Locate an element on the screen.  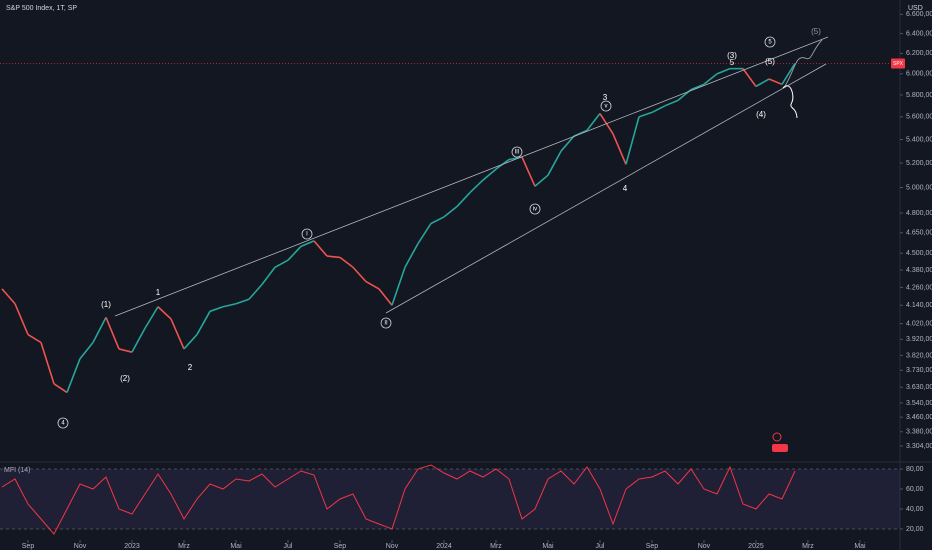
mfi-band is located at coordinates (450, 499).